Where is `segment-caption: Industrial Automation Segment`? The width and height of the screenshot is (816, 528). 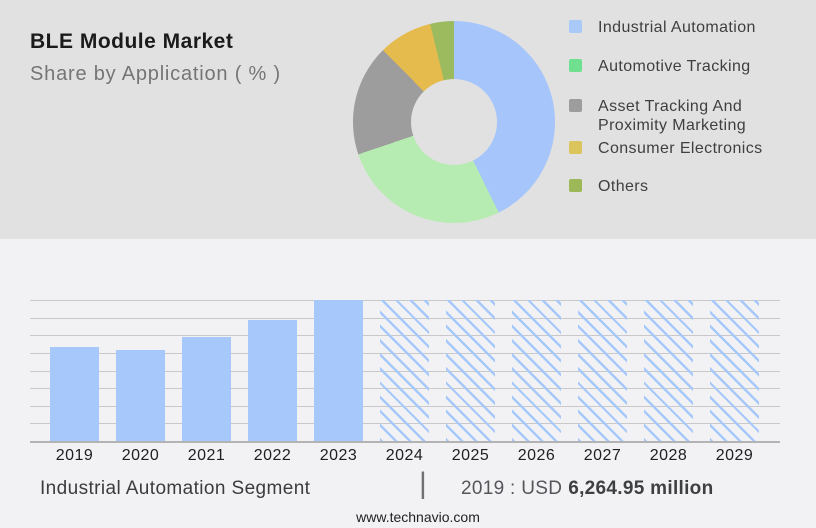 segment-caption: Industrial Automation Segment is located at coordinates (175, 488).